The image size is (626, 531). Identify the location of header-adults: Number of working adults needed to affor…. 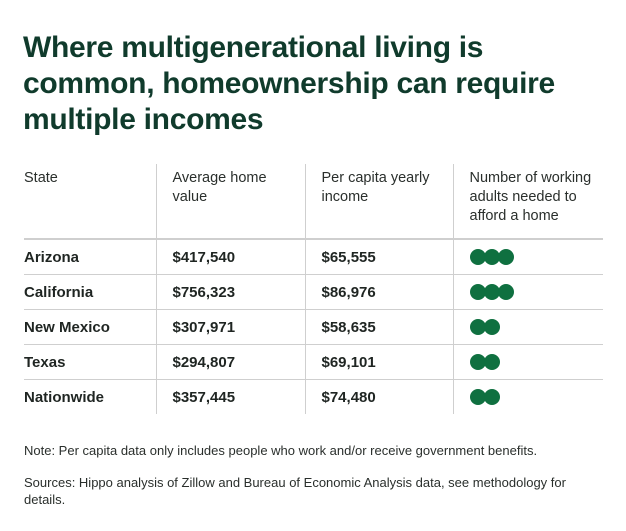
(527, 202).